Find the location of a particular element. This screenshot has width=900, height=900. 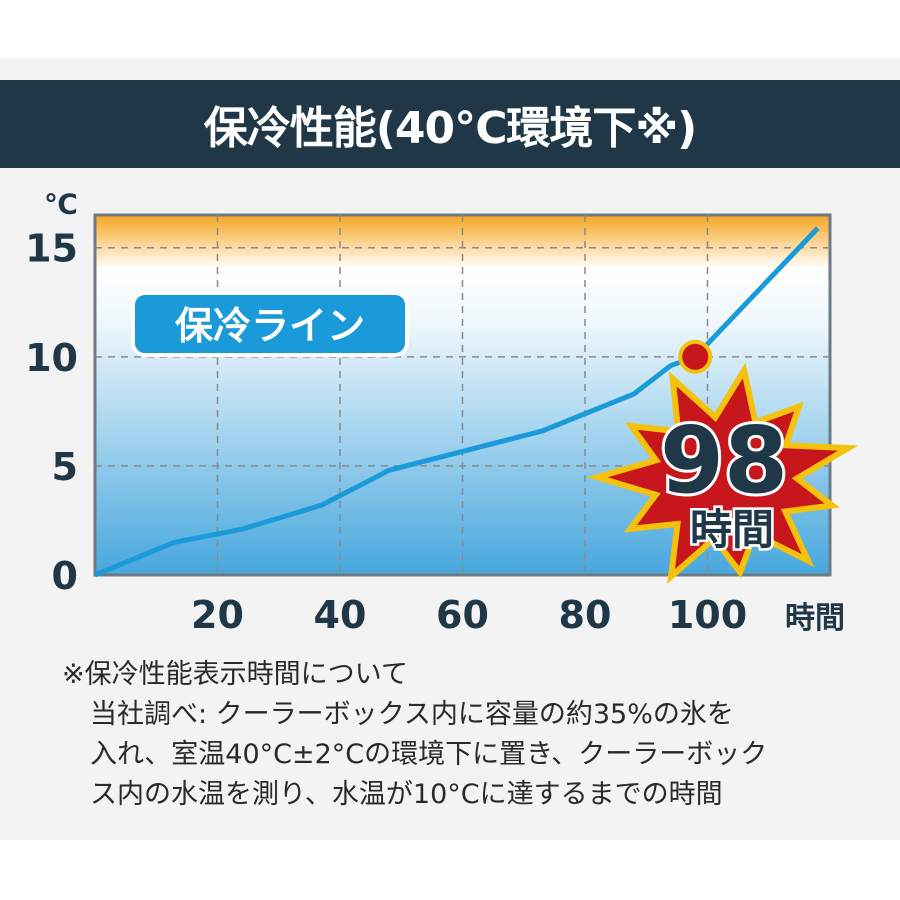

y-tick-label: 5 is located at coordinates (65, 467).